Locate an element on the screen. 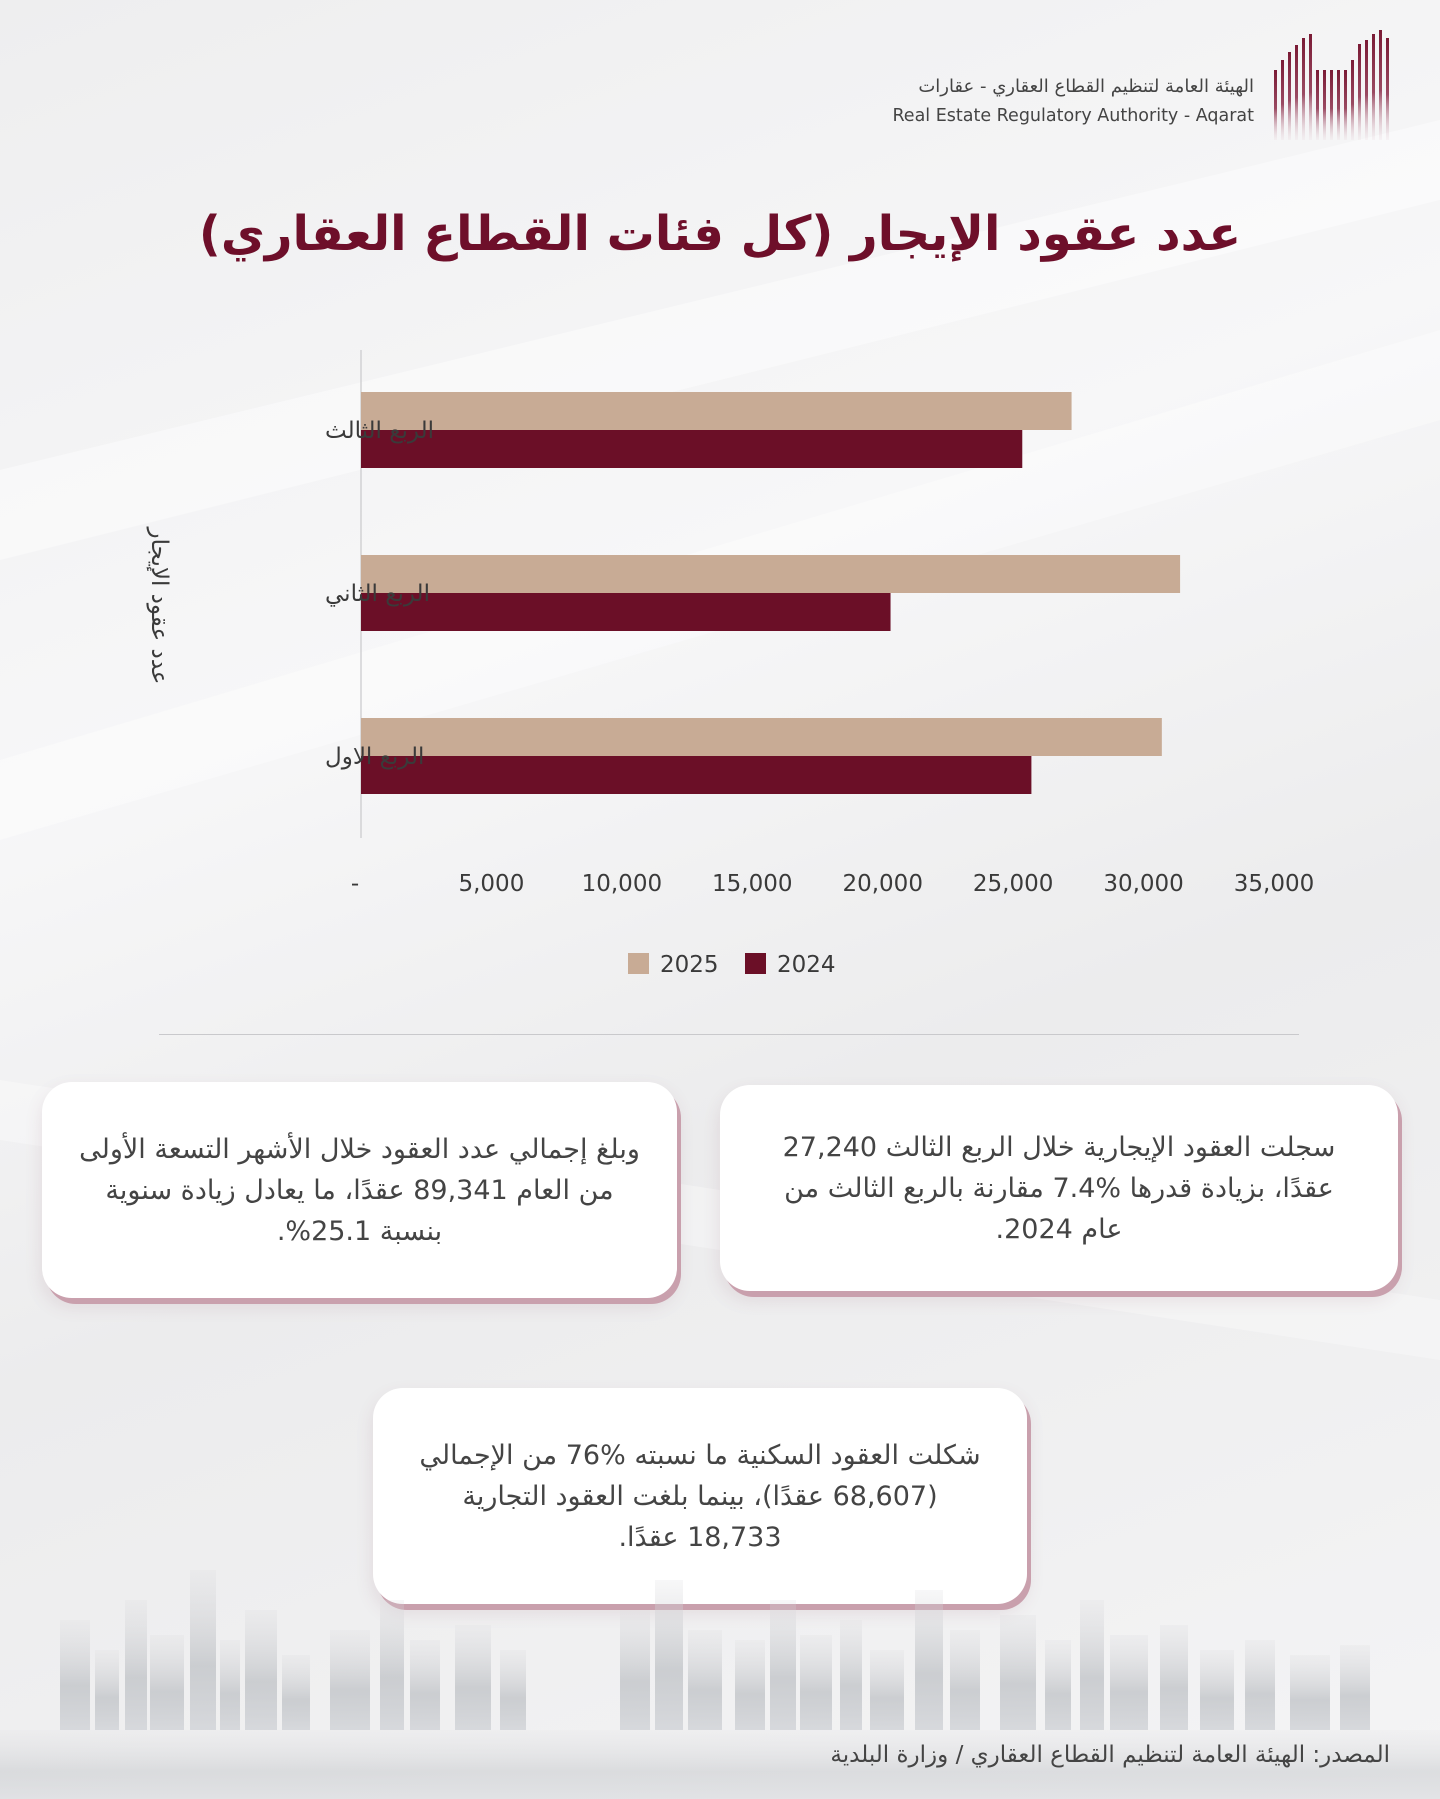  x-tick-label-6: 30,000 is located at coordinates (1143, 884).